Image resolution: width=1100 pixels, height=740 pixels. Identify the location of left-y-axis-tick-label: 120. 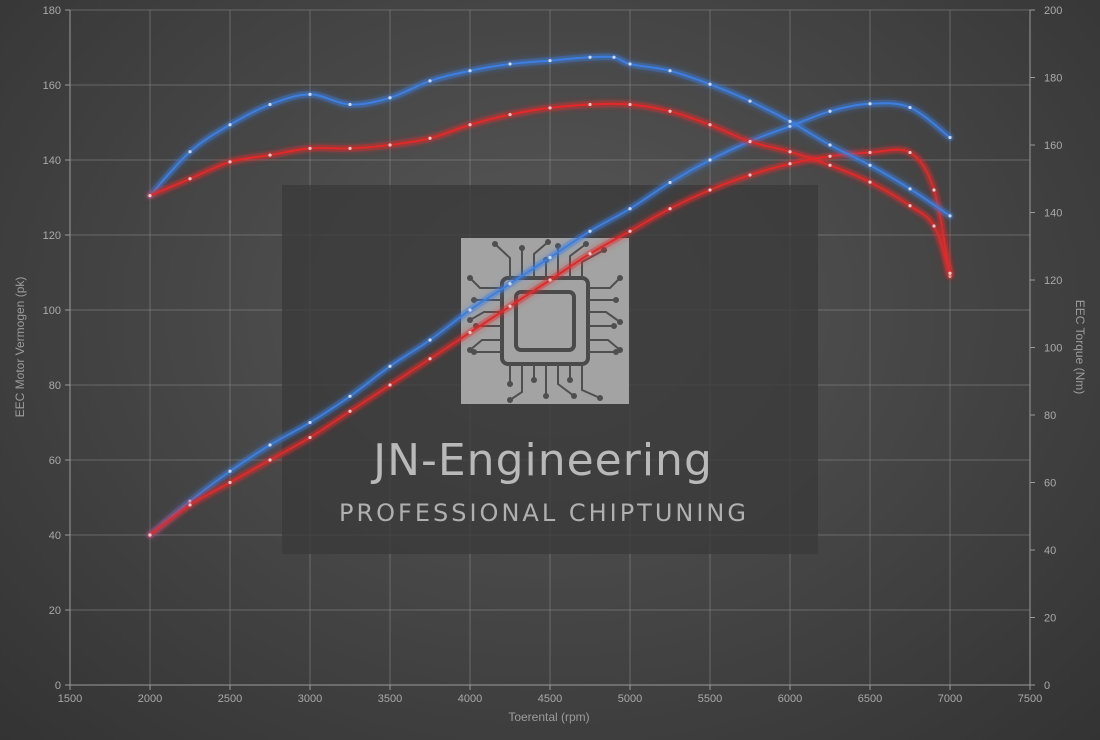
(52, 236).